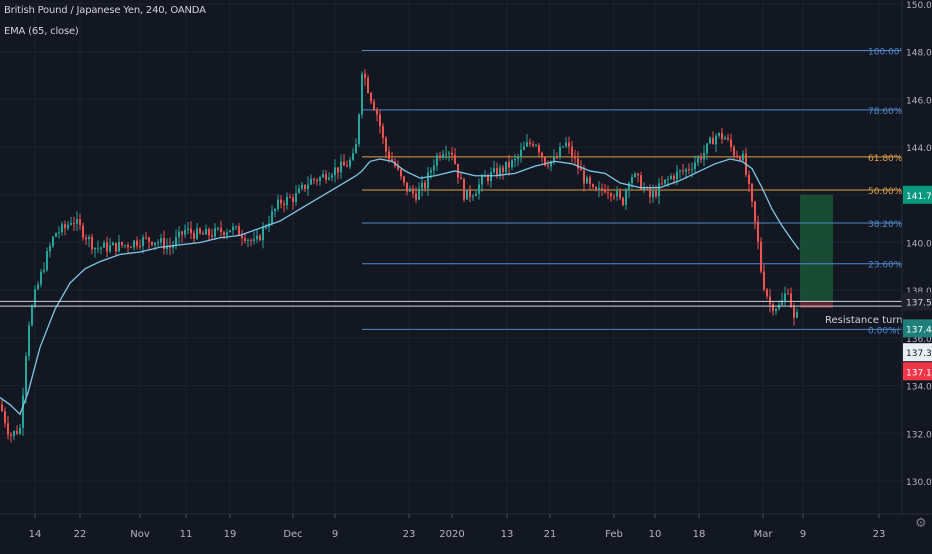 The image size is (932, 554). I want to click on position-loss-zone, so click(816, 305).